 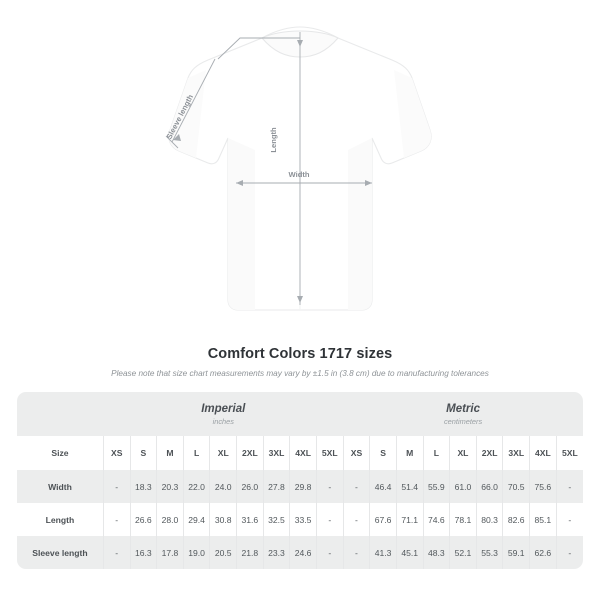 What do you see at coordinates (413, 114) in the screenshot?
I see `tshirt-shade-sleeve-right` at bounding box center [413, 114].